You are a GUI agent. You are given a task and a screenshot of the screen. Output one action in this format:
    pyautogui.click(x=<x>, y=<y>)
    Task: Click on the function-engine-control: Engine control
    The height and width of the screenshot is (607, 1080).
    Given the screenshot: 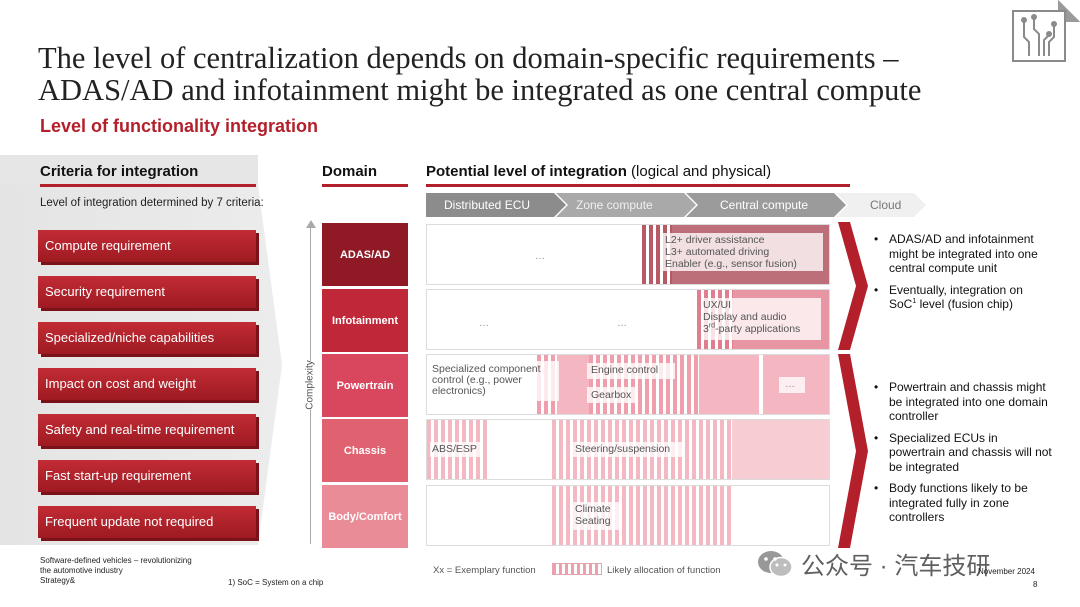 What is the action you would take?
    pyautogui.click(x=625, y=370)
    